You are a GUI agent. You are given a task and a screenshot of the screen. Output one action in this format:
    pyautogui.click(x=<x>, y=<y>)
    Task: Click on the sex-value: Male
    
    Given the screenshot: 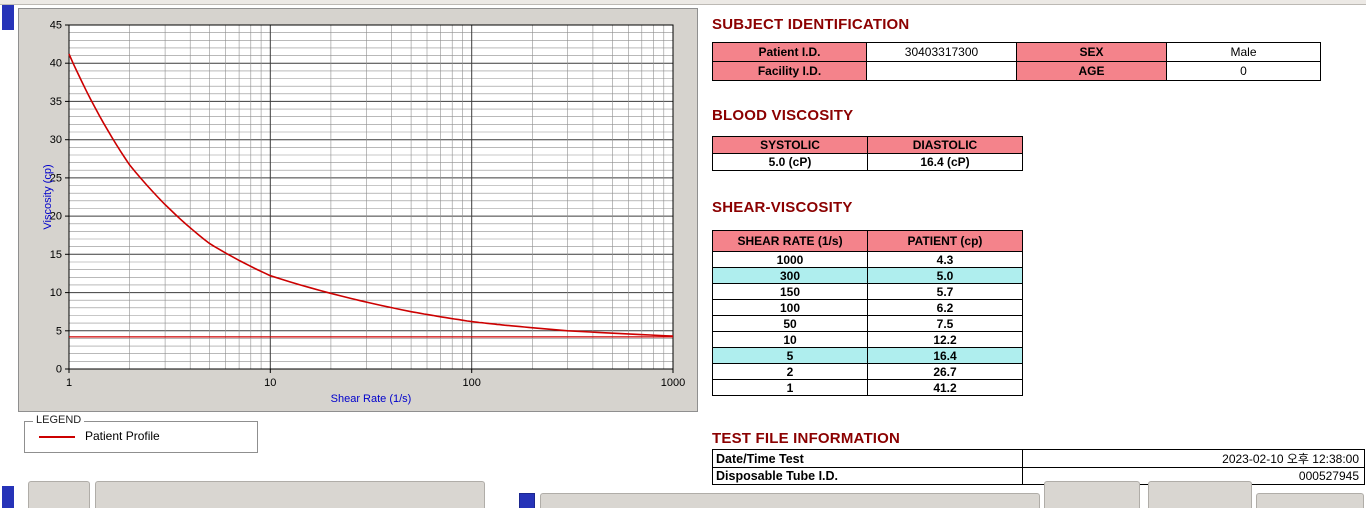 What is the action you would take?
    pyautogui.click(x=1243, y=52)
    